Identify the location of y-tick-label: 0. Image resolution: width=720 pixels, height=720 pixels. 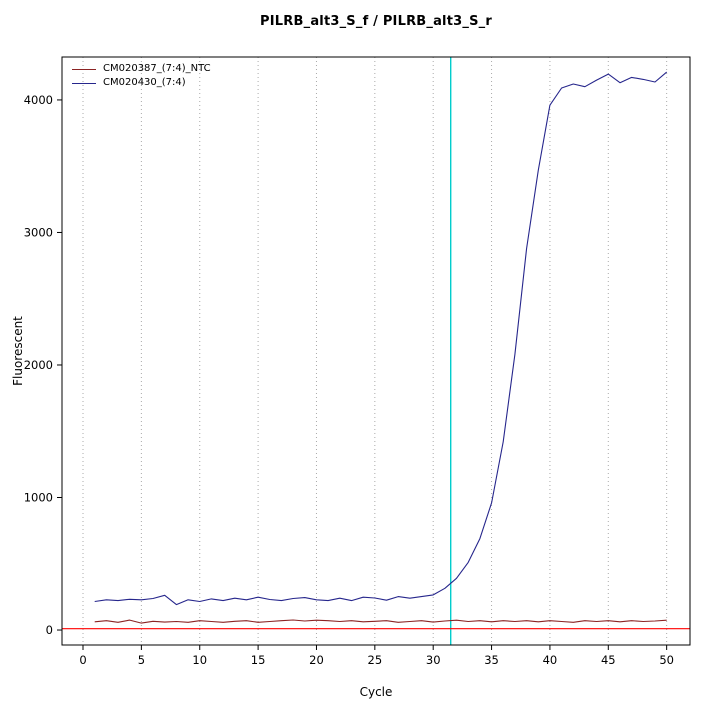
(49, 630).